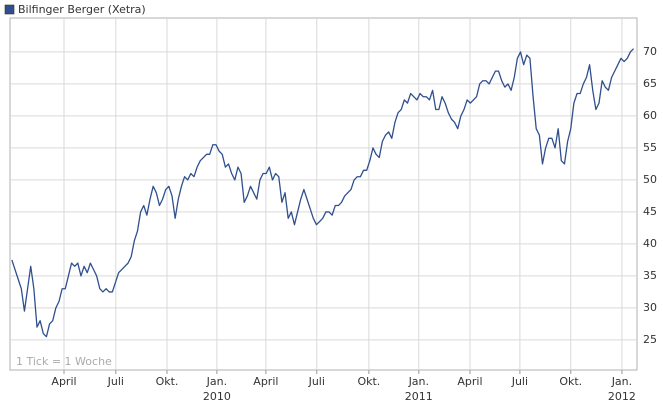  Describe the element at coordinates (650, 275) in the screenshot. I see `y-tick-label: 35` at that location.